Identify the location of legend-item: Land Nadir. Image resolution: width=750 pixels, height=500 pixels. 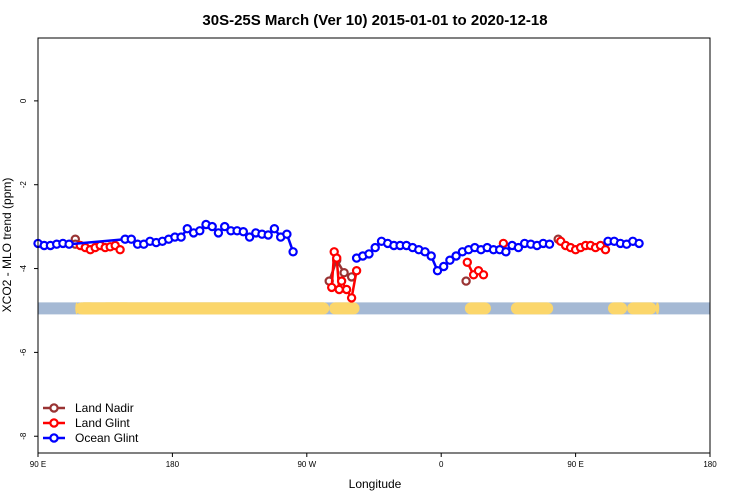
(88, 408).